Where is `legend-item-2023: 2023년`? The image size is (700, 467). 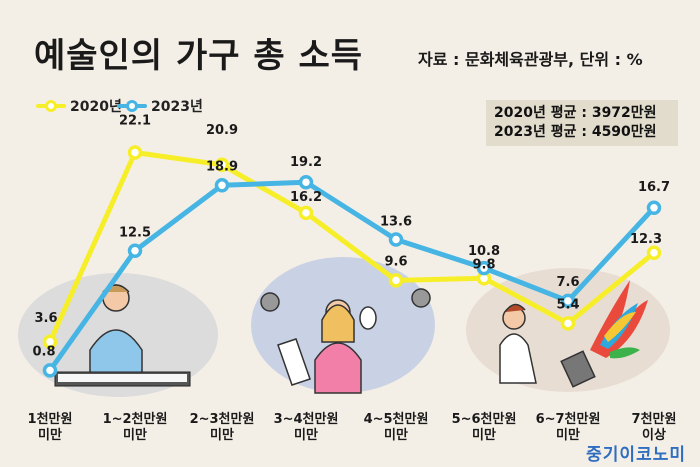 legend-item-2023: 2023년 is located at coordinates (160, 106).